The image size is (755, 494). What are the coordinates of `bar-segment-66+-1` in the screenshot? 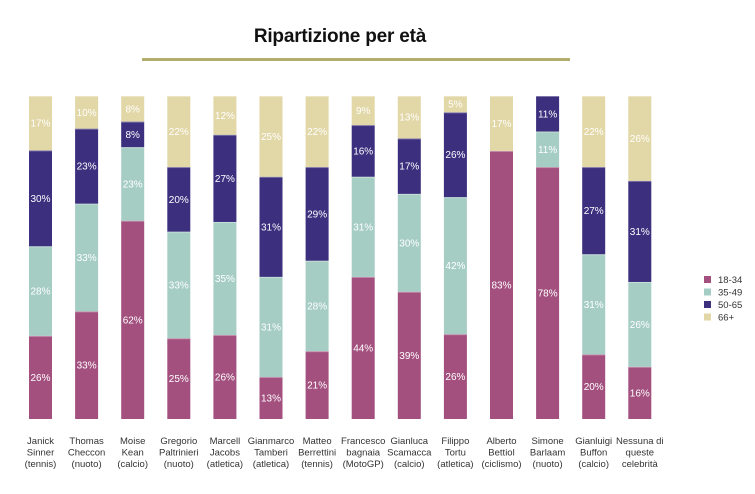 It's located at (87, 112).